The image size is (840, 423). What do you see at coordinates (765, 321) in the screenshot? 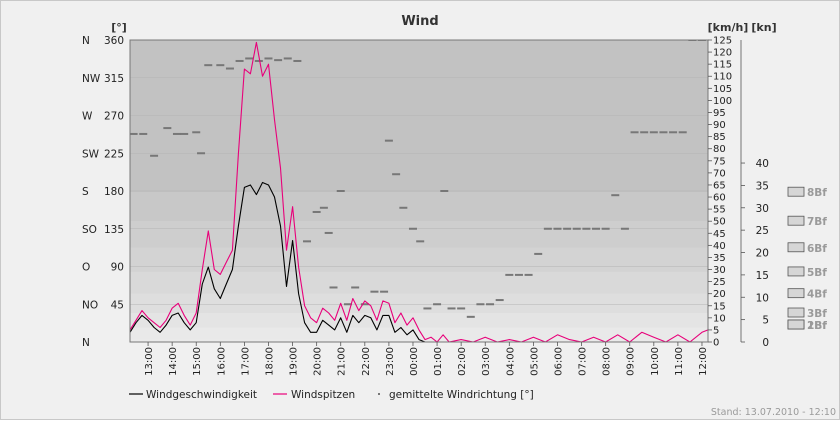
I see `kn-tick-label: 5` at bounding box center [765, 321].